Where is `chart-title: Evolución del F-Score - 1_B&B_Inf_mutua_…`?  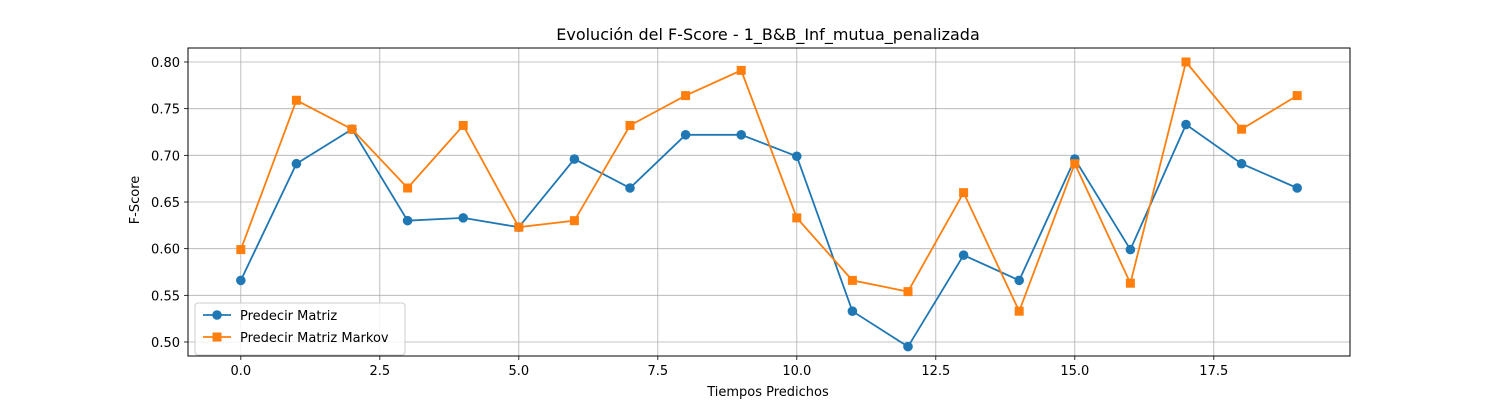 chart-title: Evolución del F-Score - 1_B&B_Inf_mutua_… is located at coordinates (768, 35).